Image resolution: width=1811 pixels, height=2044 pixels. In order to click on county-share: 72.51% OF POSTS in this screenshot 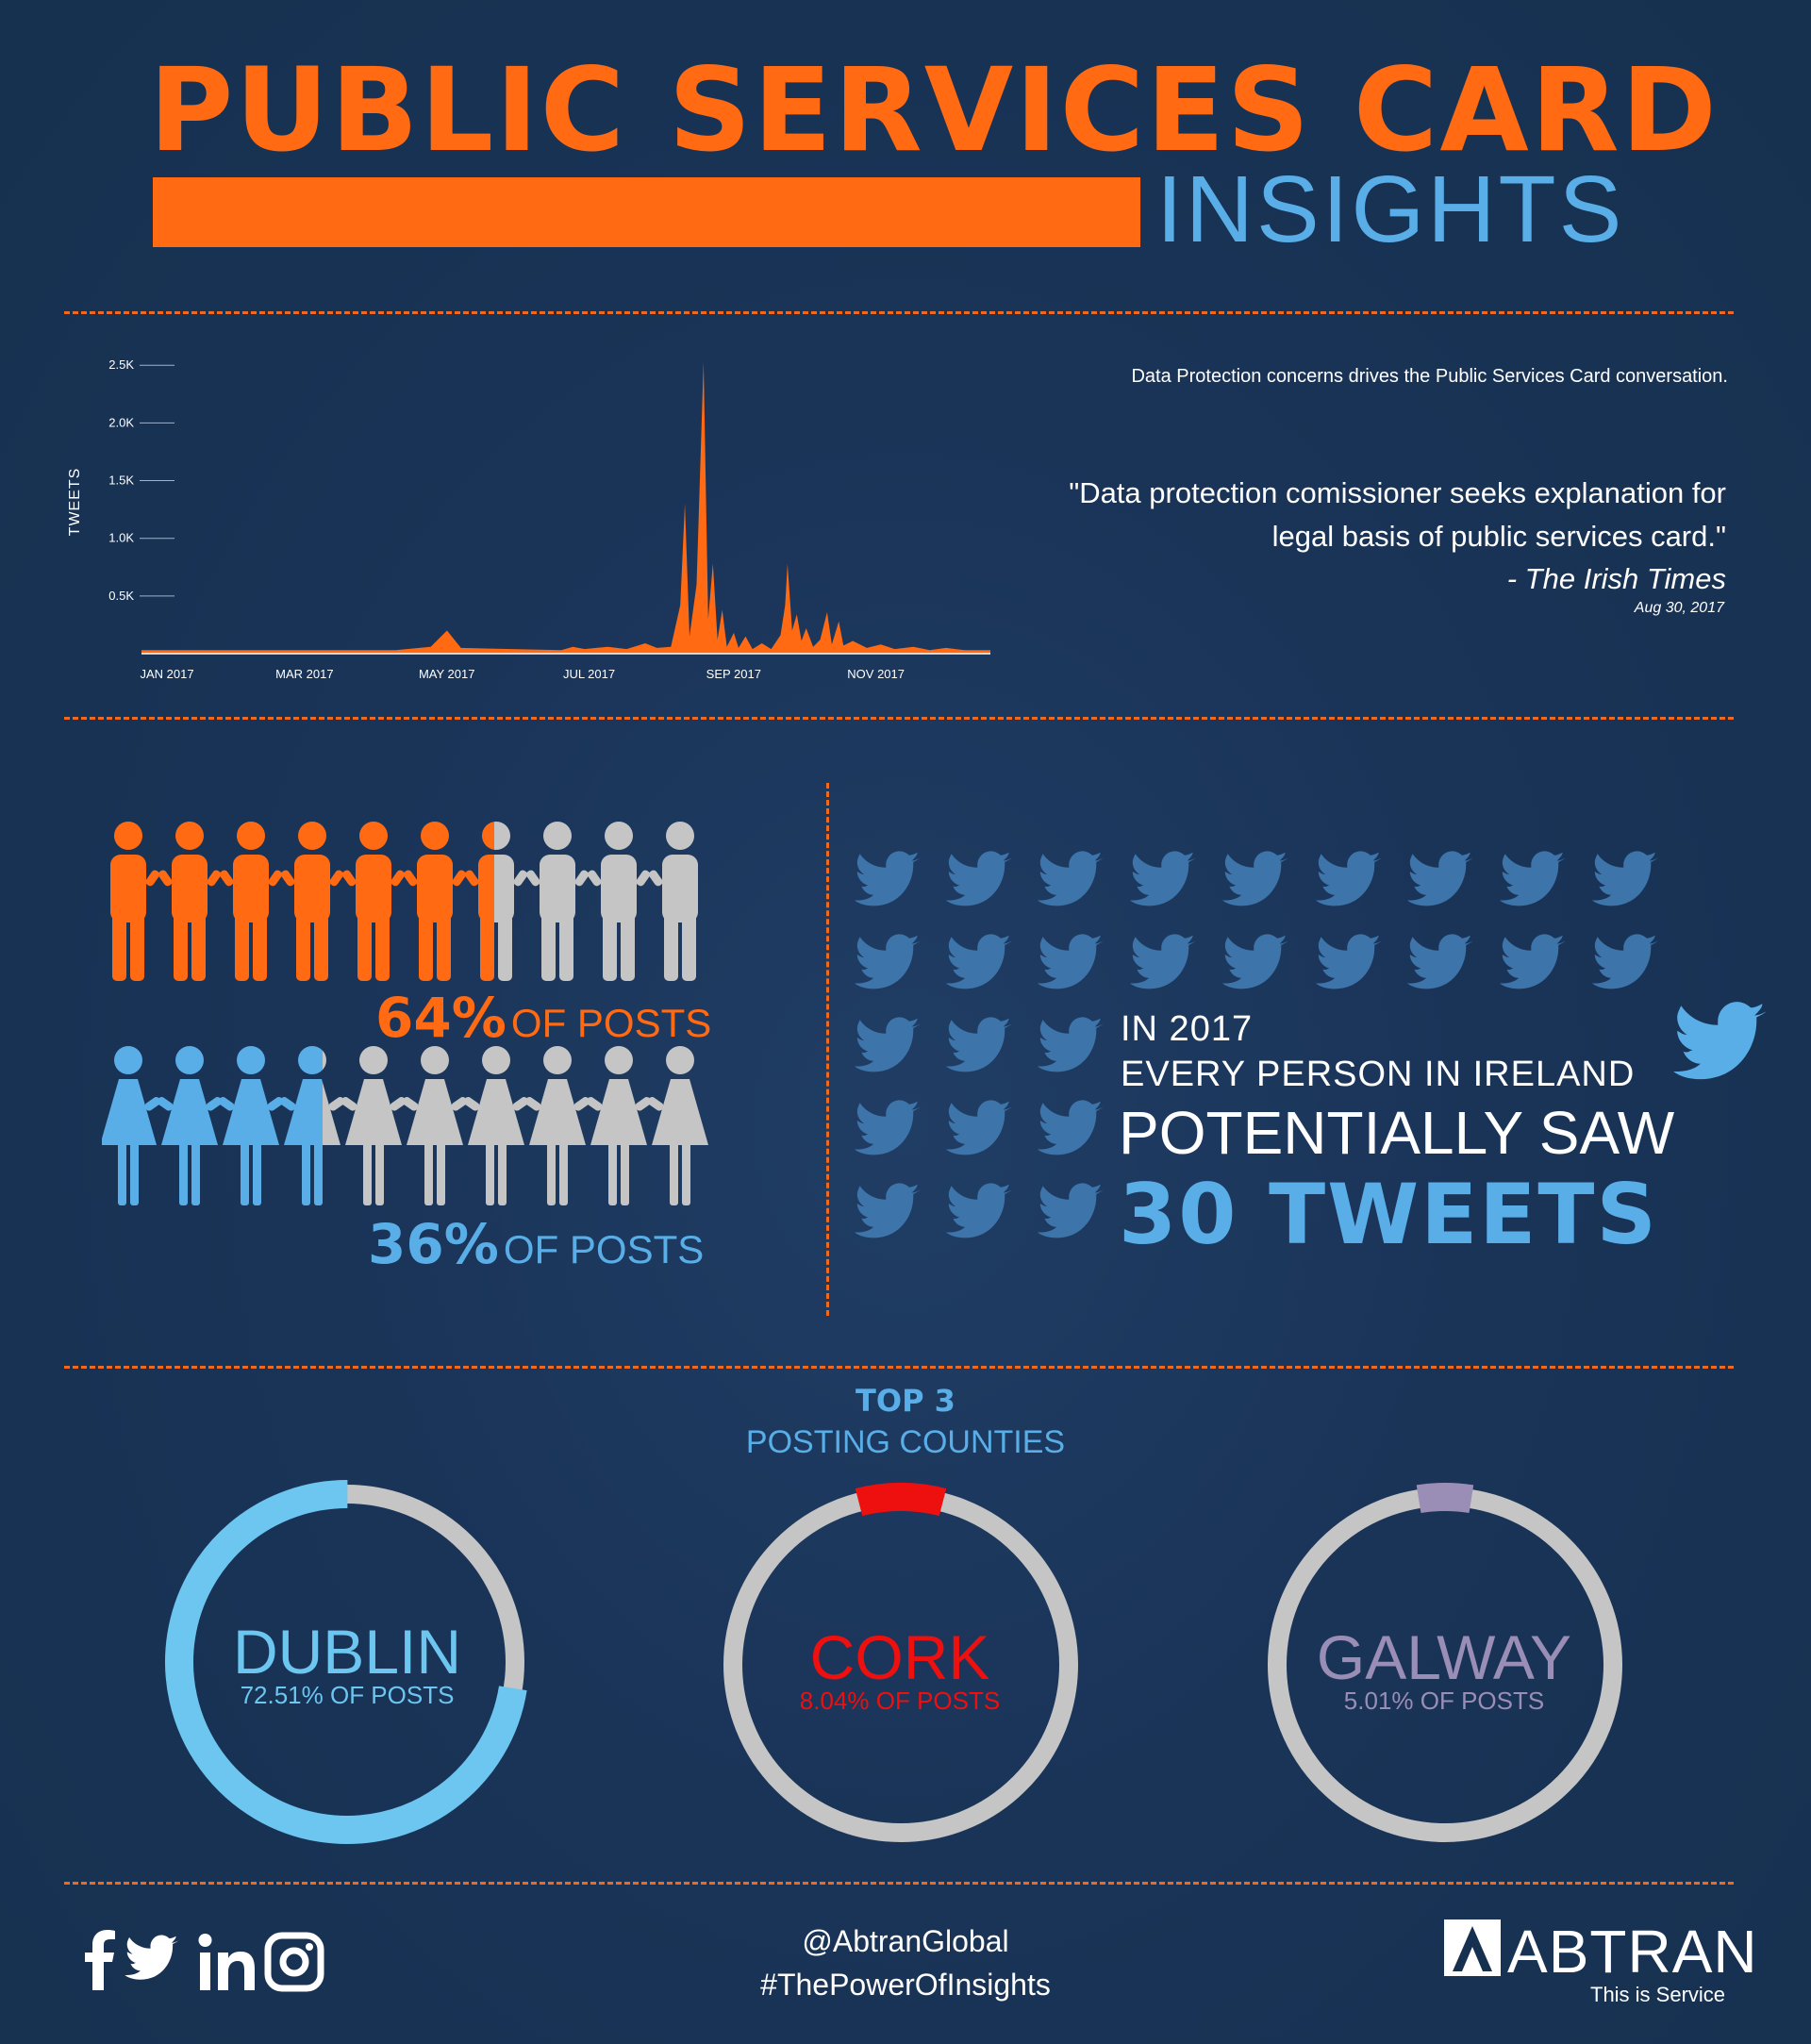, I will do `click(347, 1695)`.